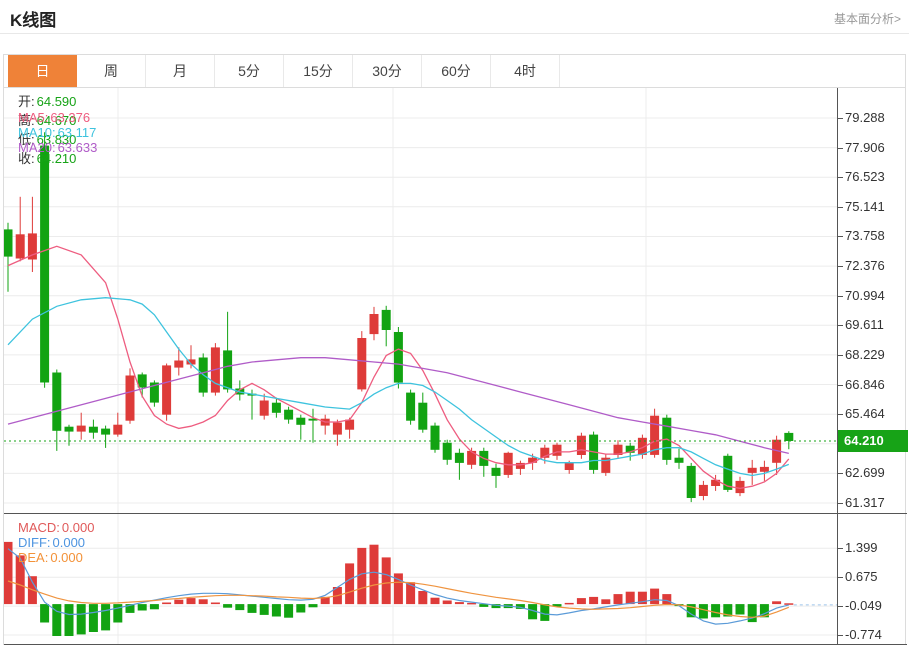  I want to click on y-axis-label: 73.758, so click(865, 235).